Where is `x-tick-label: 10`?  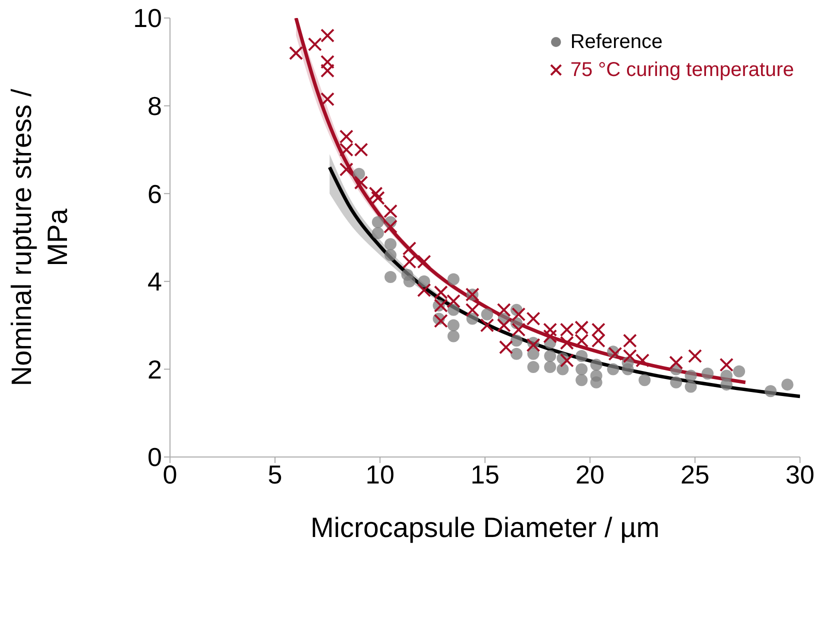 x-tick-label: 10 is located at coordinates (380, 474).